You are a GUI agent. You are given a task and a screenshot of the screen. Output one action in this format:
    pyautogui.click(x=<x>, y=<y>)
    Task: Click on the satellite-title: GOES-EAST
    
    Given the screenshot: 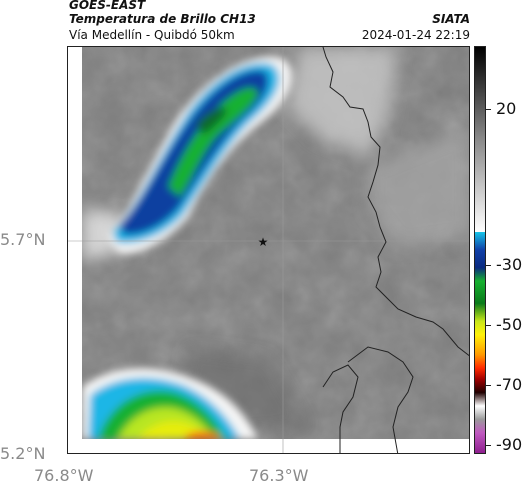 What is the action you would take?
    pyautogui.click(x=107, y=6)
    